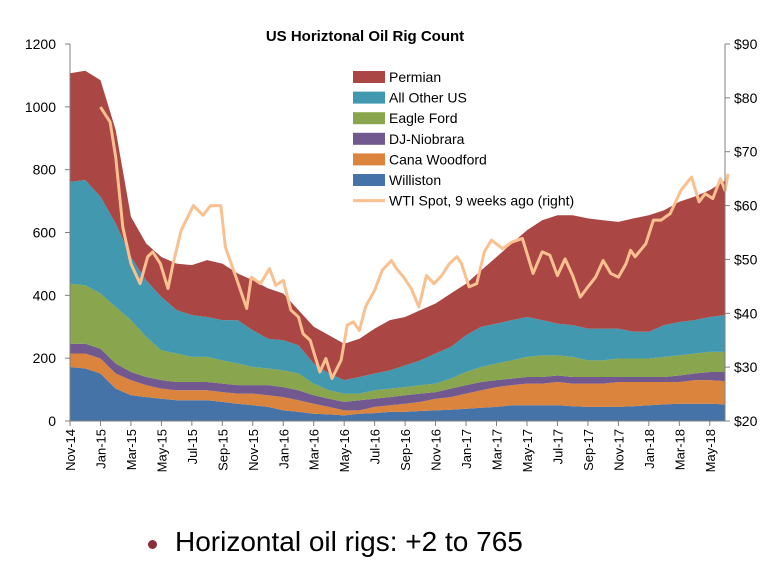  Describe the element at coordinates (369, 118) in the screenshot. I see `legend-swatch-eagle-ford` at that location.